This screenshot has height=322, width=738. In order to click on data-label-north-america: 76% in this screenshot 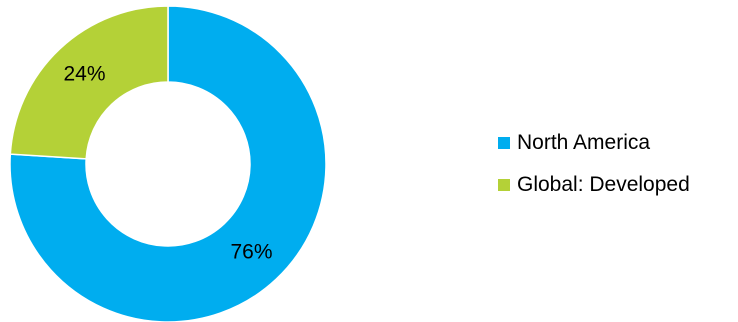, I will do `click(251, 251)`.